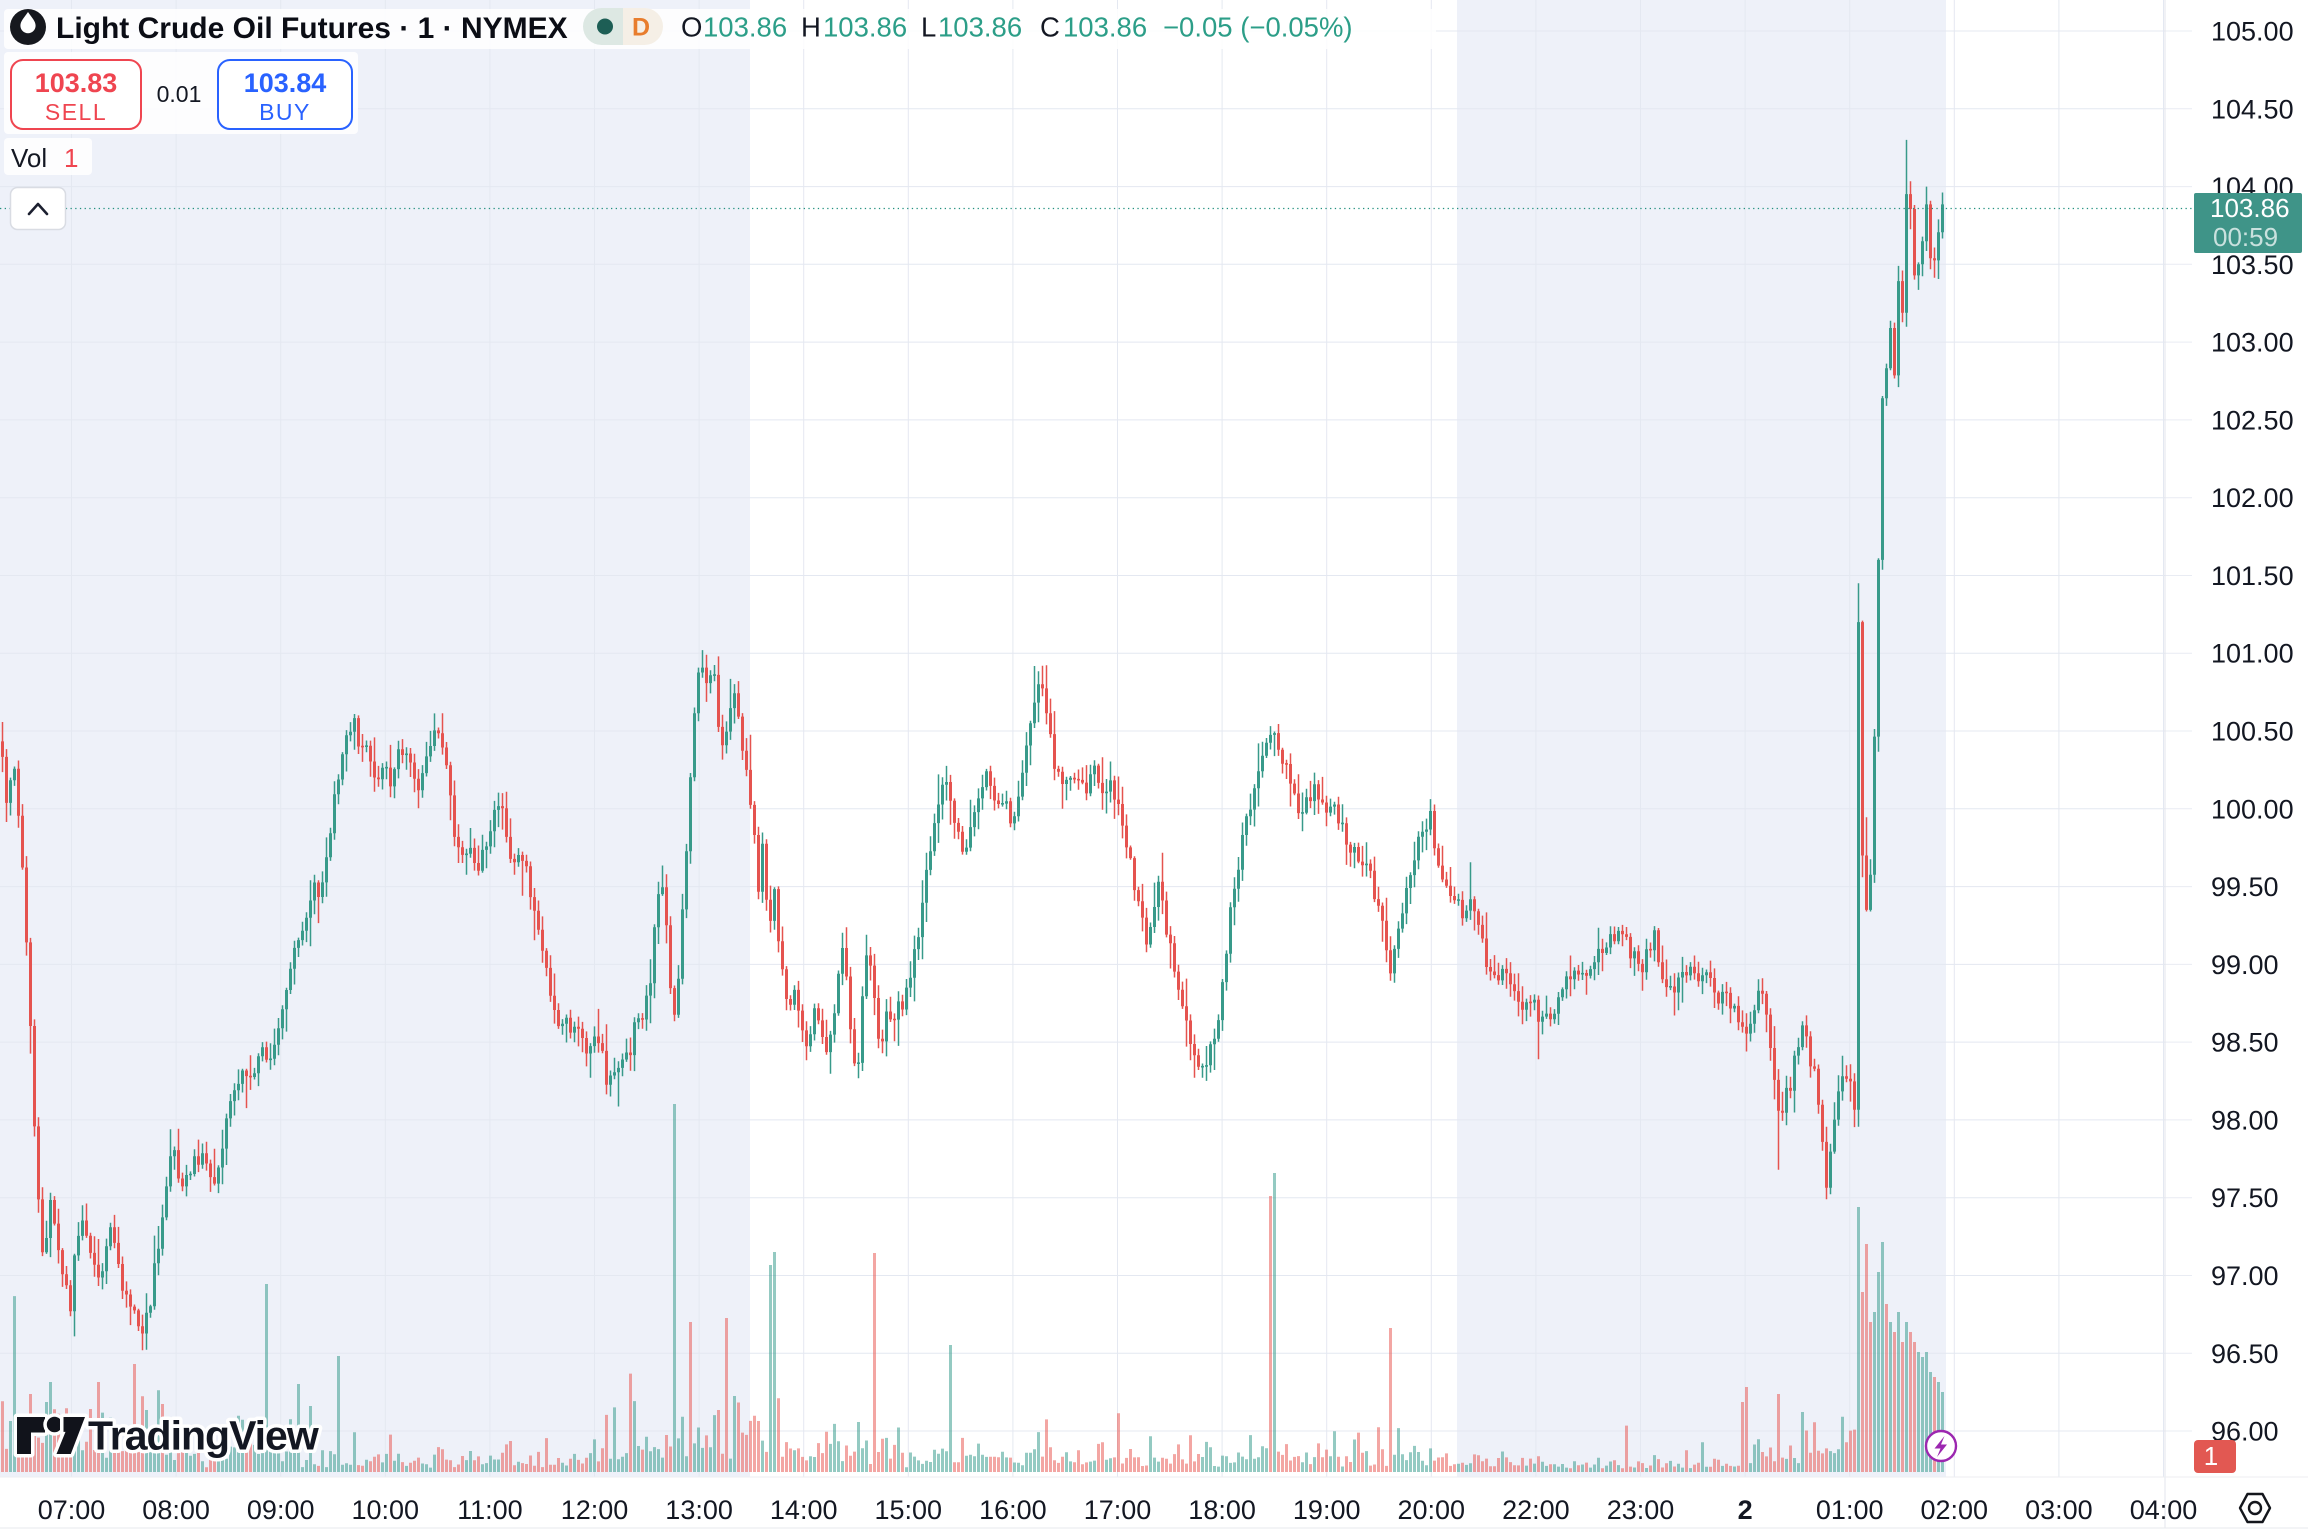  What do you see at coordinates (285, 112) in the screenshot?
I see `svg-text: BUY` at bounding box center [285, 112].